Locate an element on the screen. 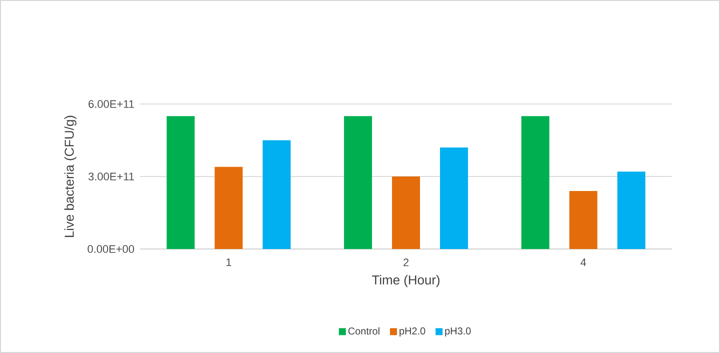  x-axis-title: Time (Hour) is located at coordinates (406, 281).